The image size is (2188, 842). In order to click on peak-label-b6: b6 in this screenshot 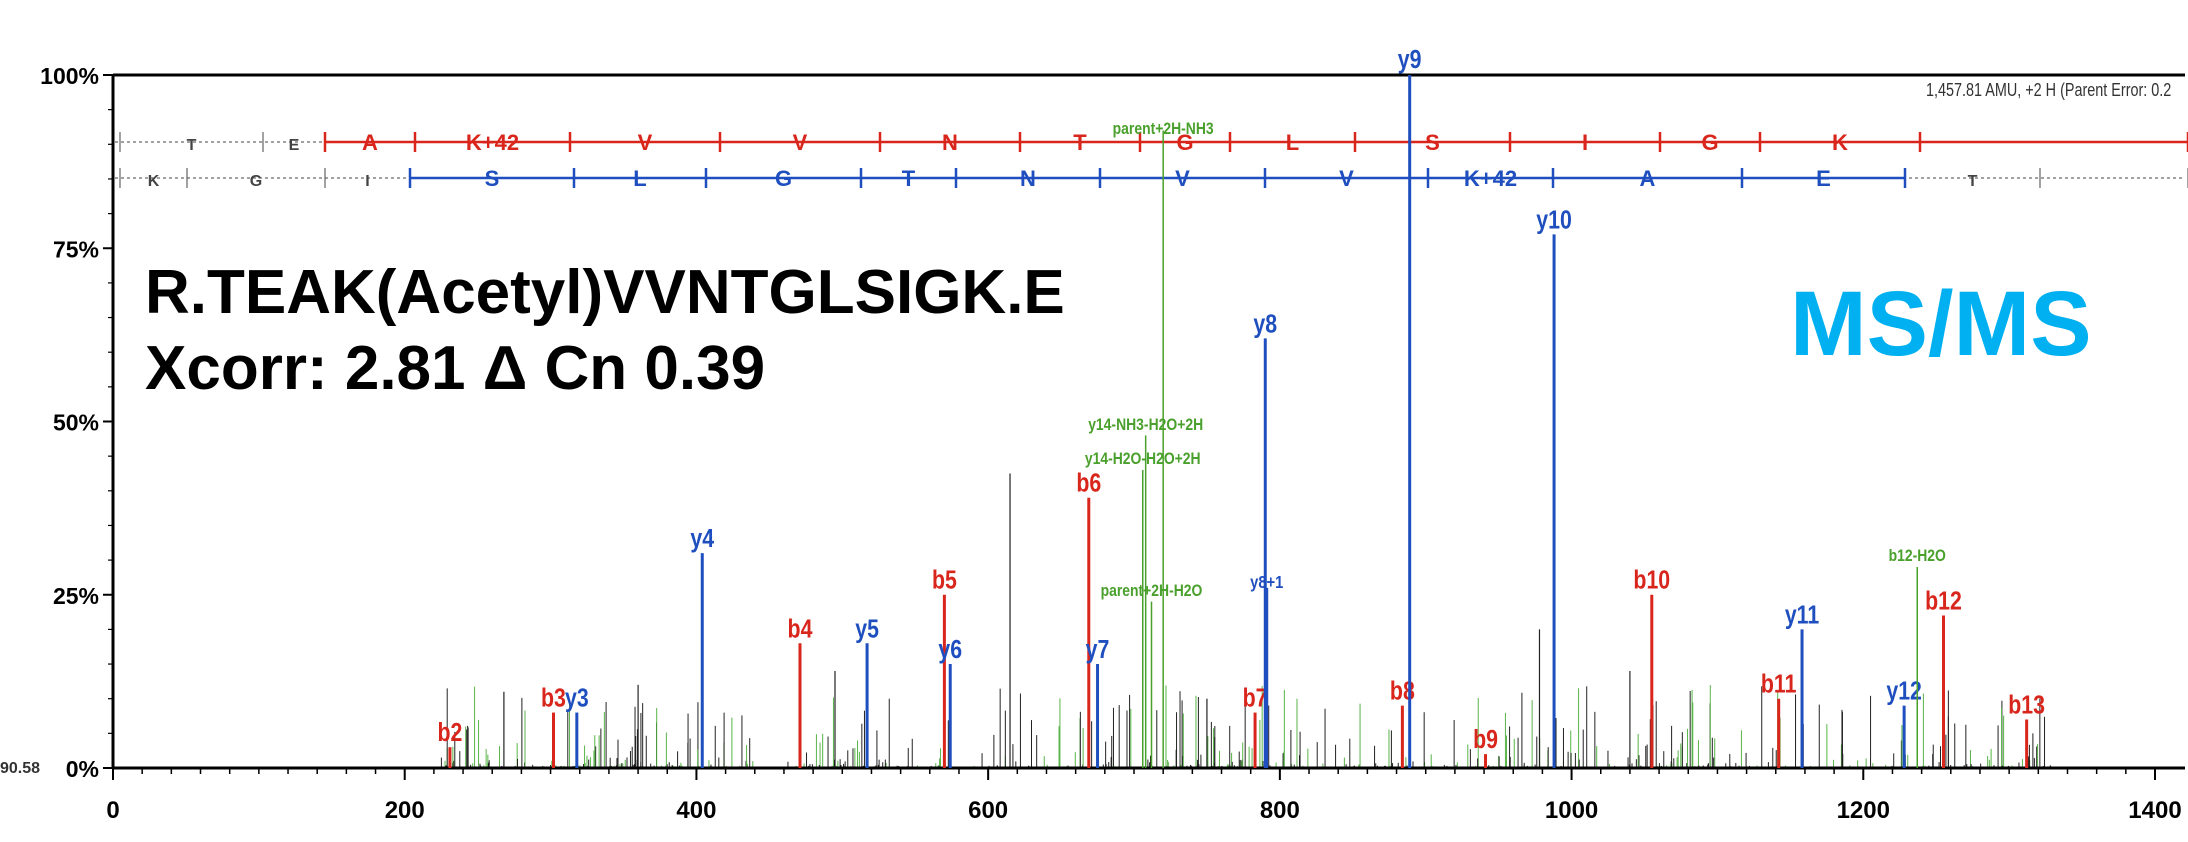, I will do `click(1088, 484)`.